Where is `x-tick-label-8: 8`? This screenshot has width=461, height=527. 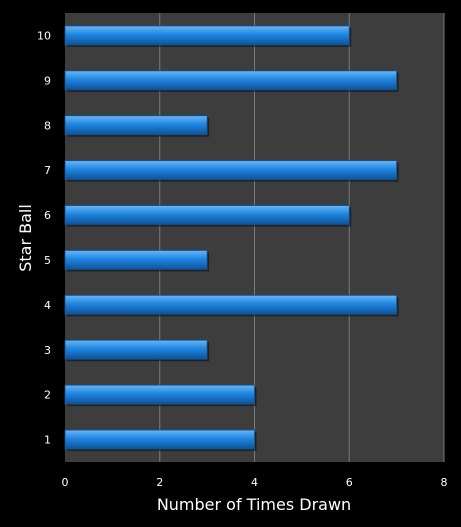
x-tick-label-8: 8 is located at coordinates (444, 482).